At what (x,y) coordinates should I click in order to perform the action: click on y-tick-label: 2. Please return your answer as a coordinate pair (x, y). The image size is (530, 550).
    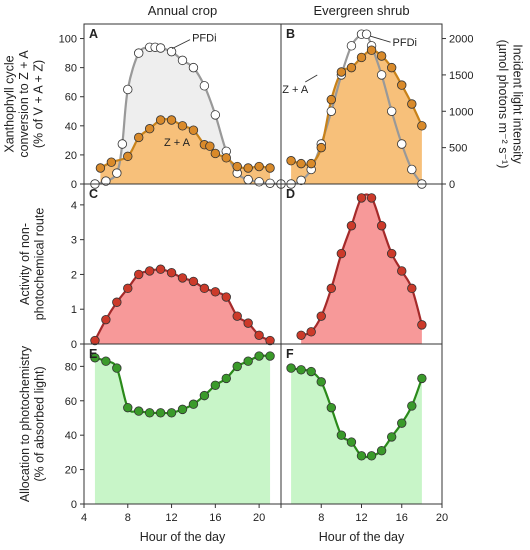
    Looking at the image, I should click on (74, 275).